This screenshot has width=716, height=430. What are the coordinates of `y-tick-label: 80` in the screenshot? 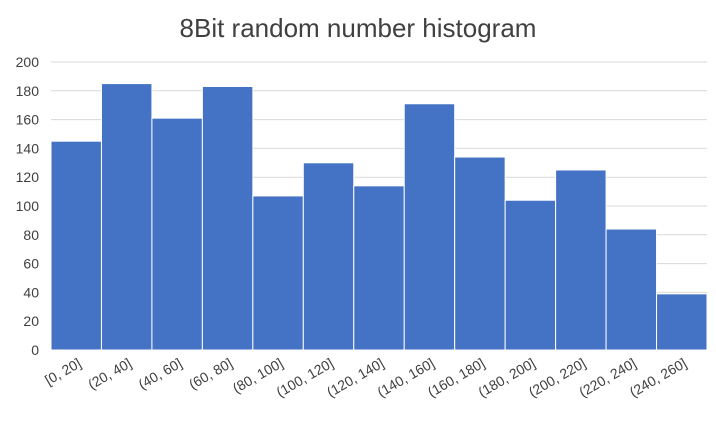 It's located at (31, 235).